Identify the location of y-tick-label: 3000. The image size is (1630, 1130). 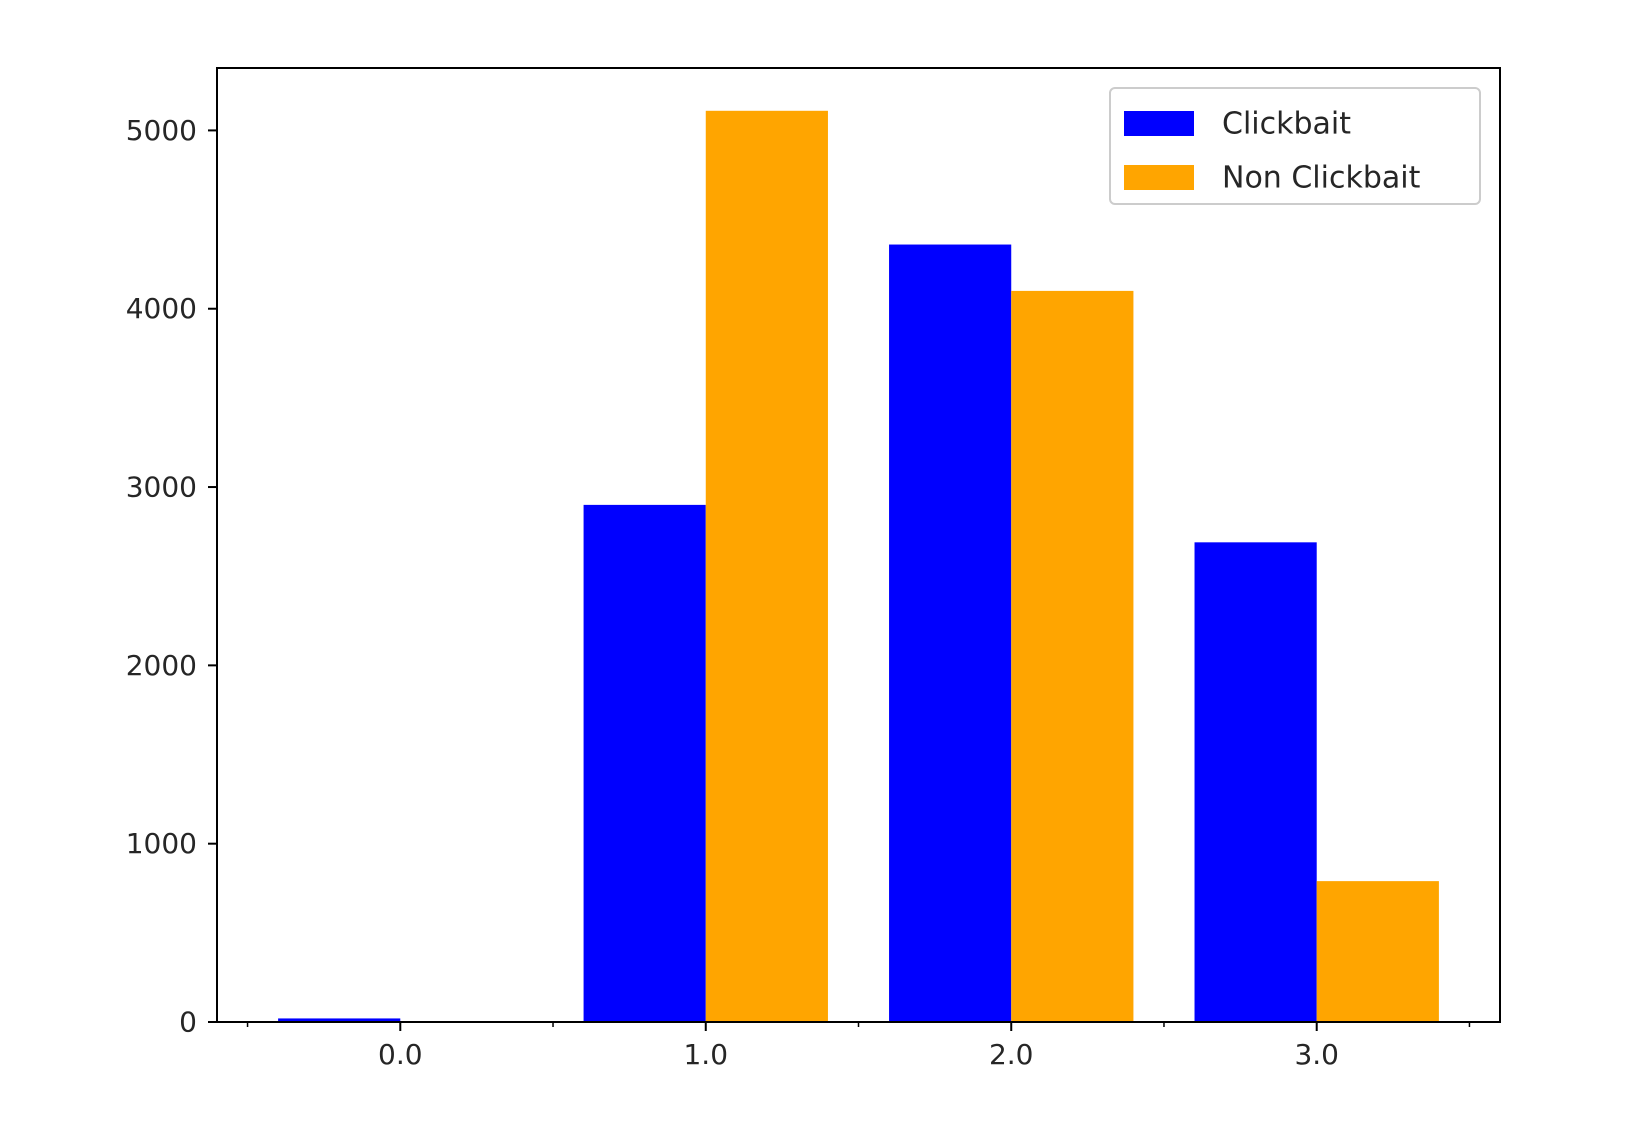
(161, 487).